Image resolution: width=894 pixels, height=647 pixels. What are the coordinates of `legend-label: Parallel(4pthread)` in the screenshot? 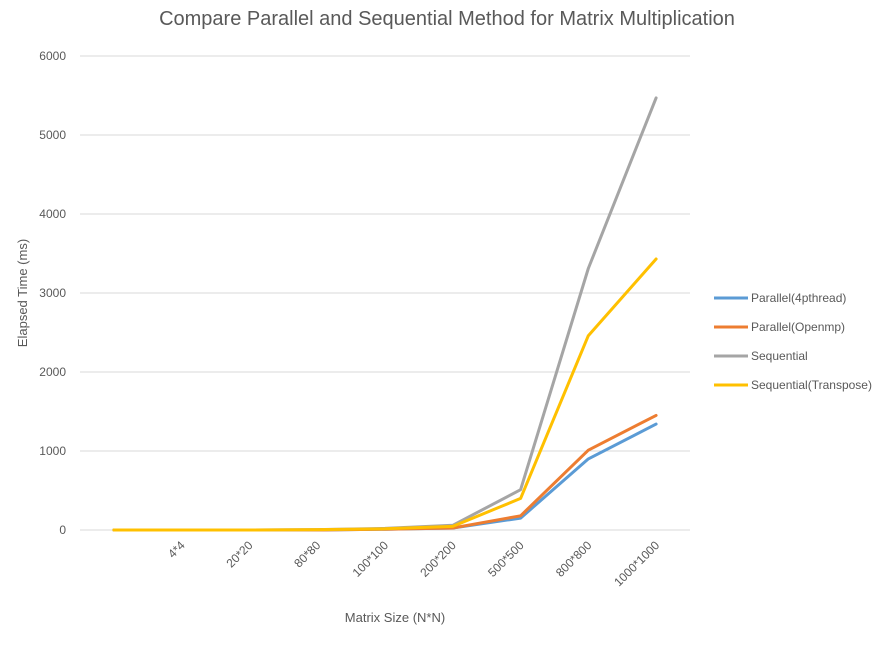 It's located at (798, 298).